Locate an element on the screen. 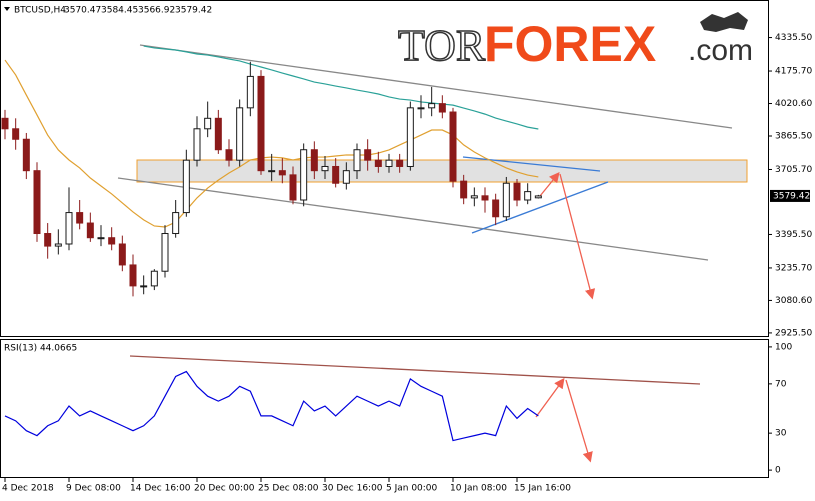 The width and height of the screenshot is (815, 501). rsi-trend-line is located at coordinates (415, 370).